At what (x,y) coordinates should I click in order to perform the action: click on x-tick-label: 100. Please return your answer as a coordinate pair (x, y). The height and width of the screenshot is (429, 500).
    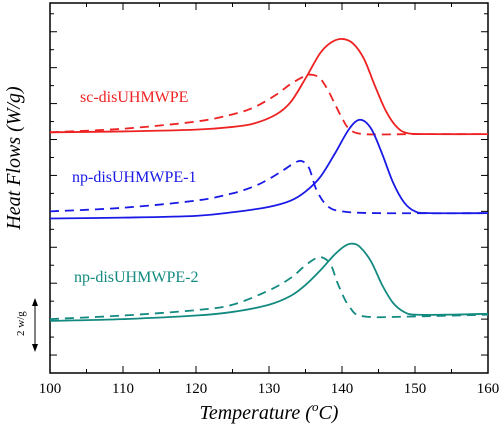
    Looking at the image, I should click on (50, 389).